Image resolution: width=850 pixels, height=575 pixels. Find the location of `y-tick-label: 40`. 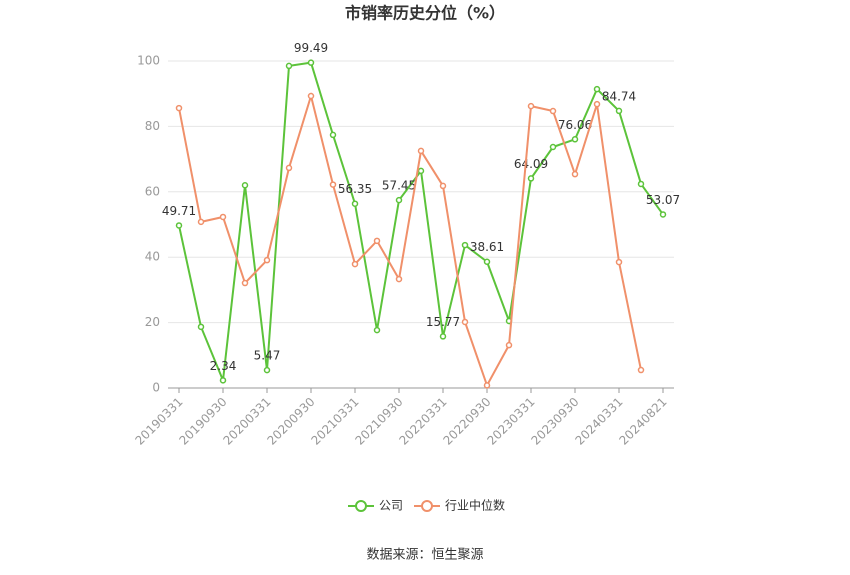

y-tick-label: 40 is located at coordinates (152, 257).